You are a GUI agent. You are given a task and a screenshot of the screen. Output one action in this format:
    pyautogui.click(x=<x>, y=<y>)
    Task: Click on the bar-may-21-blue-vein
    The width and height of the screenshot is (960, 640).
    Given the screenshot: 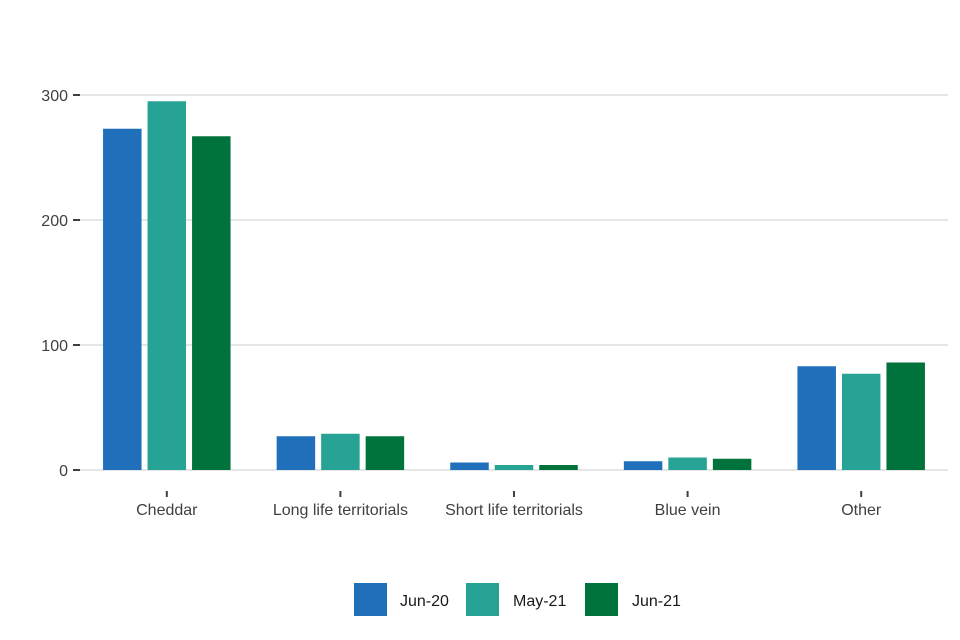 What is the action you would take?
    pyautogui.click(x=687, y=463)
    